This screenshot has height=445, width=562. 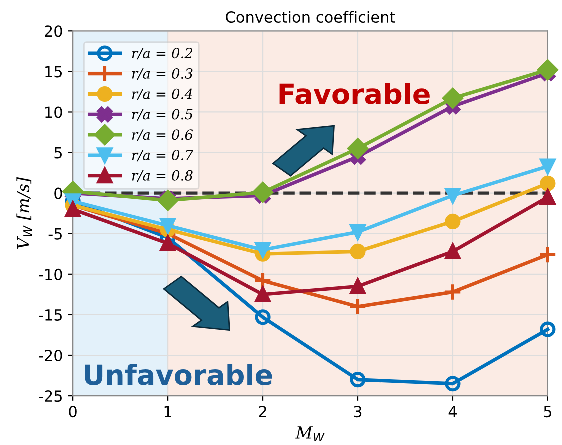 I want to click on x-tick-label: 2, so click(x=262, y=412).